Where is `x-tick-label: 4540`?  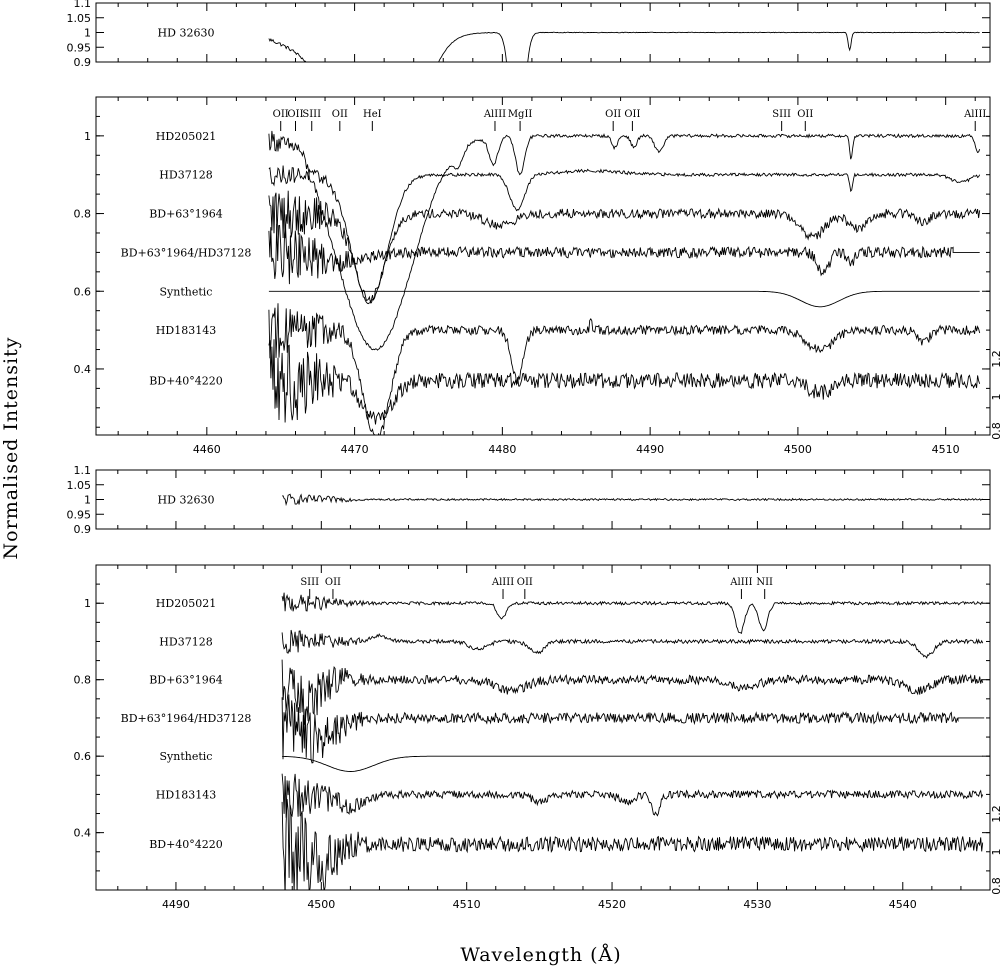
x-tick-label: 4540 is located at coordinates (903, 904).